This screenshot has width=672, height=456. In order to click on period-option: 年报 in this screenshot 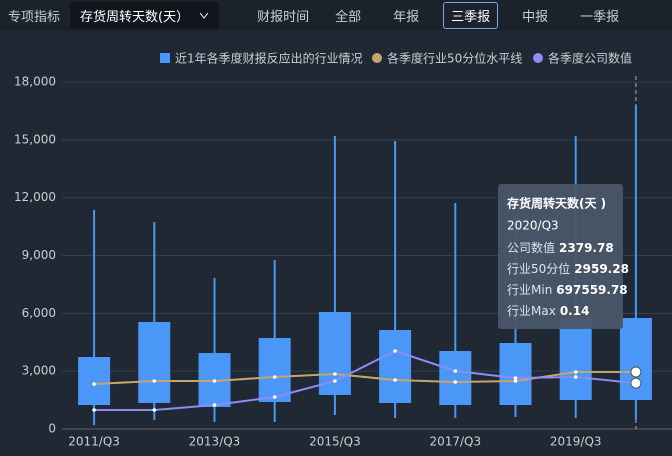, I will do `click(406, 17)`.